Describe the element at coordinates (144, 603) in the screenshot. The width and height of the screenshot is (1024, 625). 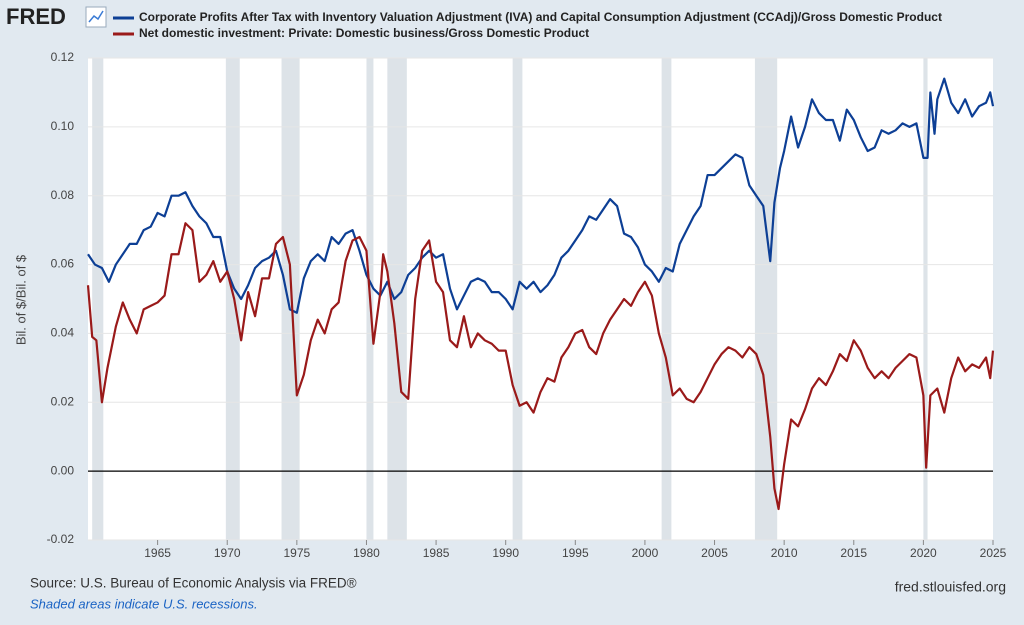
I see `note: Shaded areas indicate U.S. recessions.` at that location.